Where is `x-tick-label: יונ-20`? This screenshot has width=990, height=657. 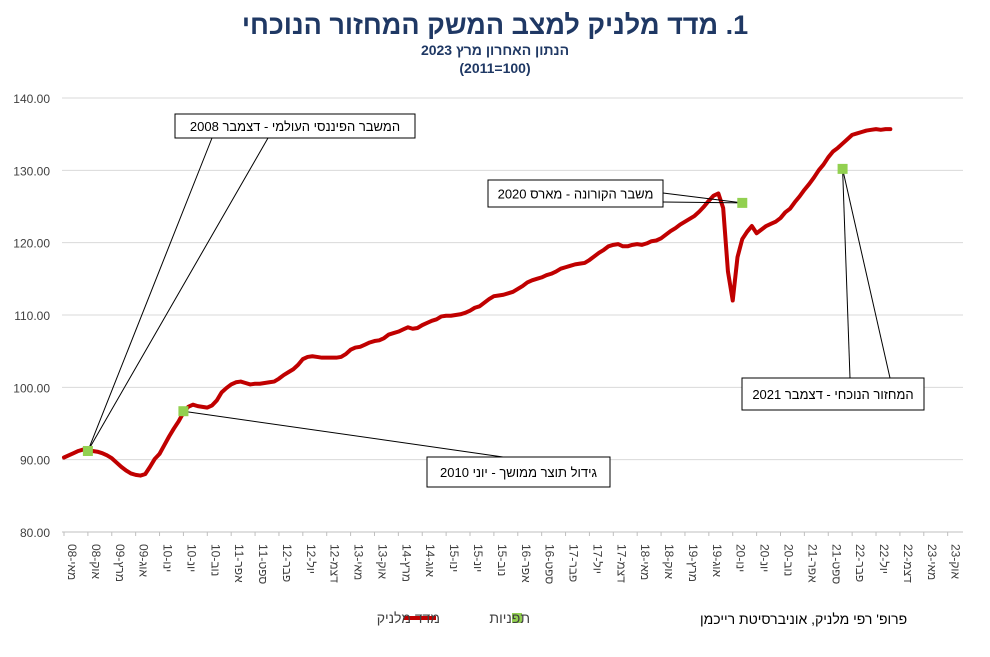 x-tick-label: יונ-20 is located at coordinates (765, 558).